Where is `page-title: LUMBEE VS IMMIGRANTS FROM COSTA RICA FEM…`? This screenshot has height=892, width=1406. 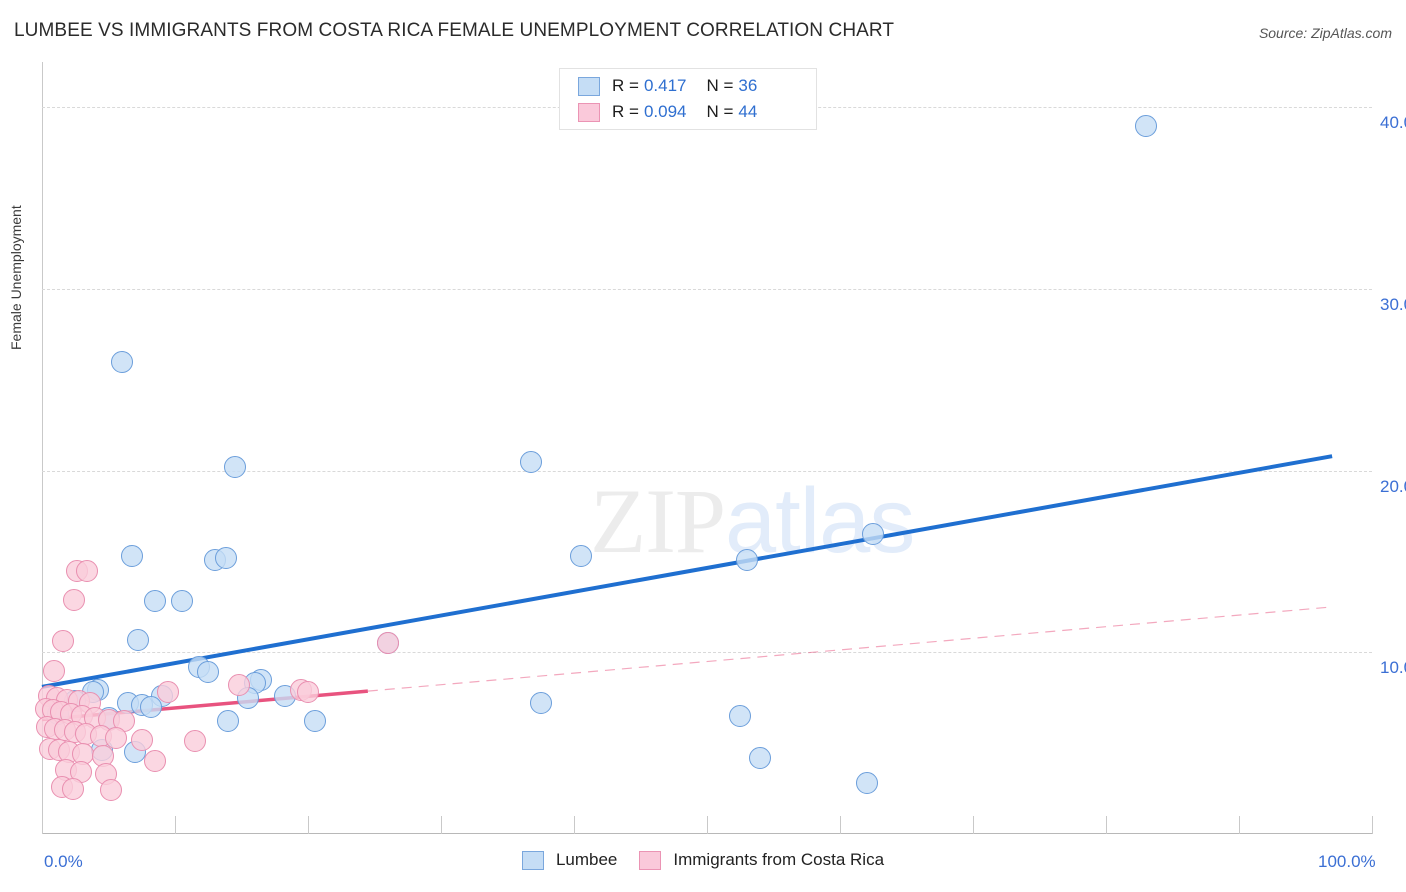 page-title: LUMBEE VS IMMIGRANTS FROM COSTA RICA FEM… is located at coordinates (454, 30).